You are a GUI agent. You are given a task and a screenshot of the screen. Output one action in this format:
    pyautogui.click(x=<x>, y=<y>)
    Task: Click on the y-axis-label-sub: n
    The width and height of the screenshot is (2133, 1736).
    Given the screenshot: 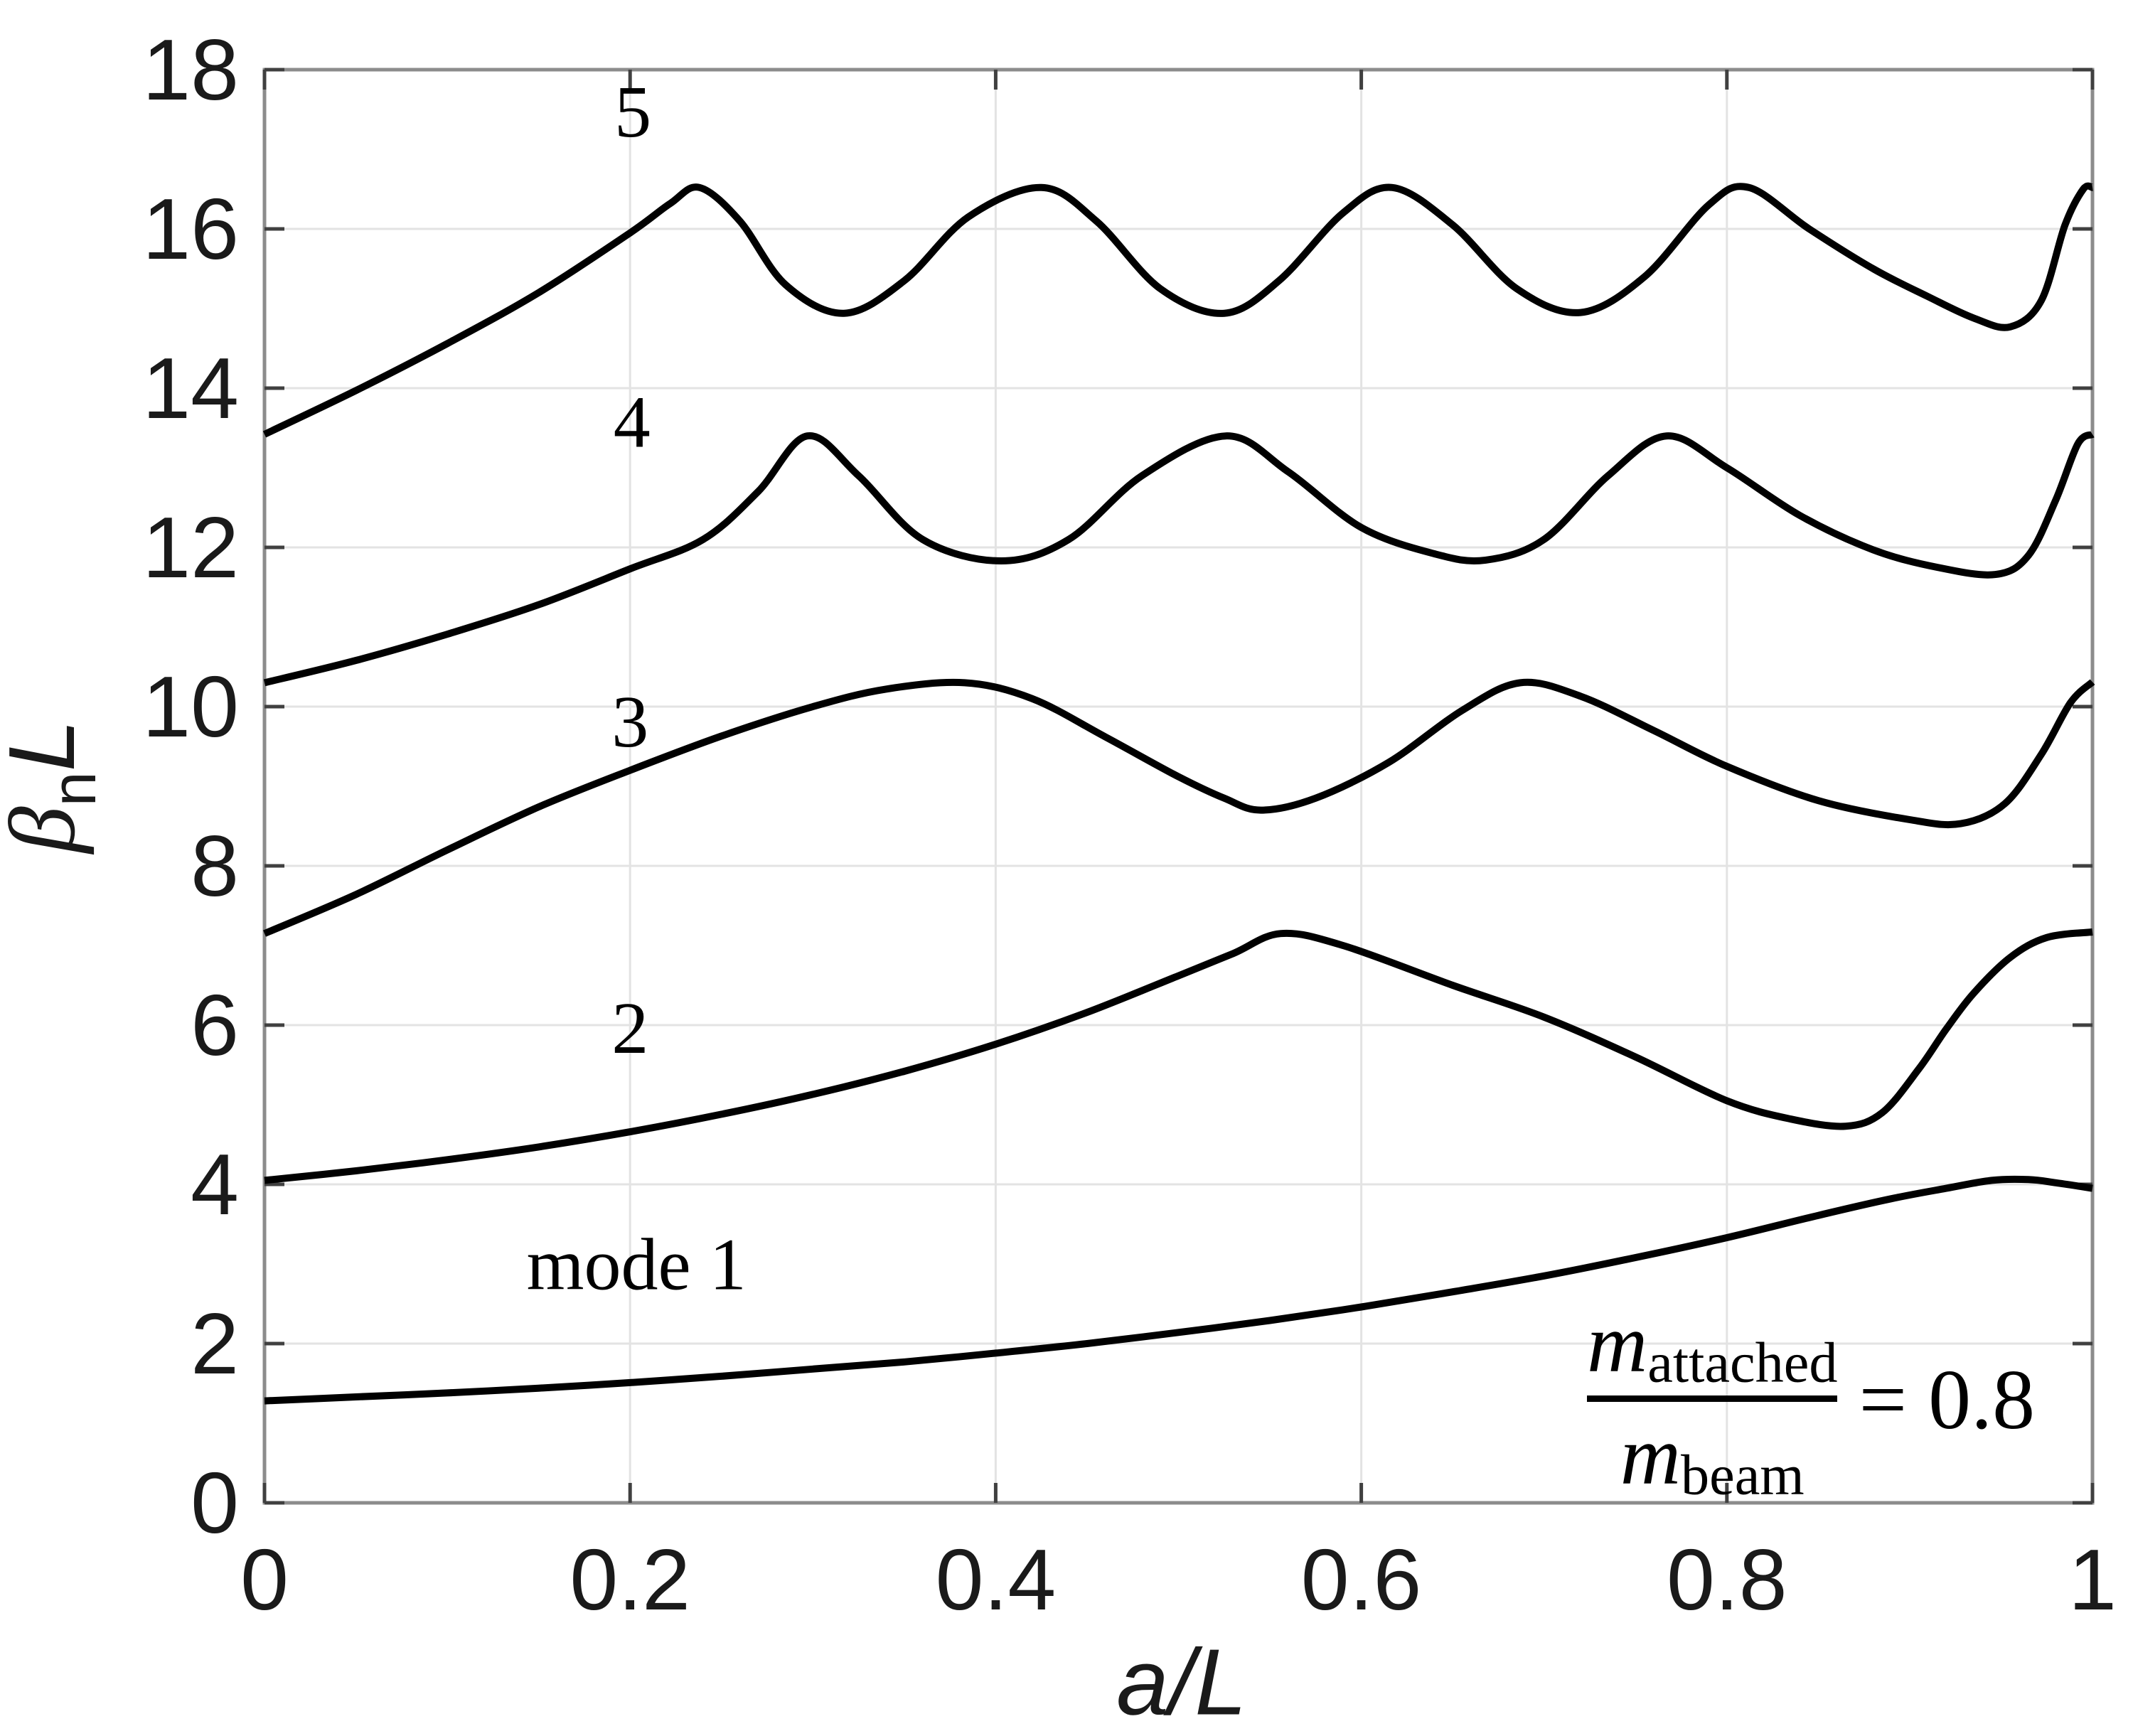 What is the action you would take?
    pyautogui.click(x=73, y=788)
    